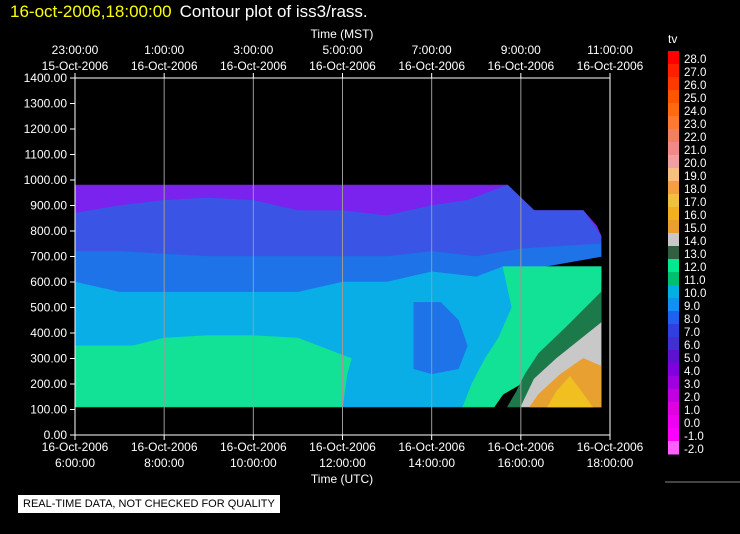 This screenshot has height=534, width=740. I want to click on legend-label-26: 2.0, so click(692, 398).